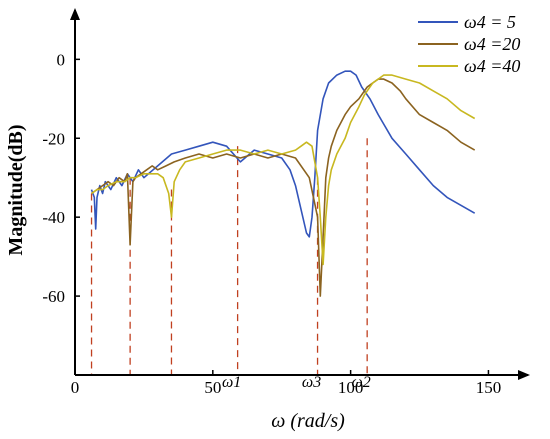  What do you see at coordinates (61, 59) in the screenshot?
I see `y-tick-label: 0` at bounding box center [61, 59].